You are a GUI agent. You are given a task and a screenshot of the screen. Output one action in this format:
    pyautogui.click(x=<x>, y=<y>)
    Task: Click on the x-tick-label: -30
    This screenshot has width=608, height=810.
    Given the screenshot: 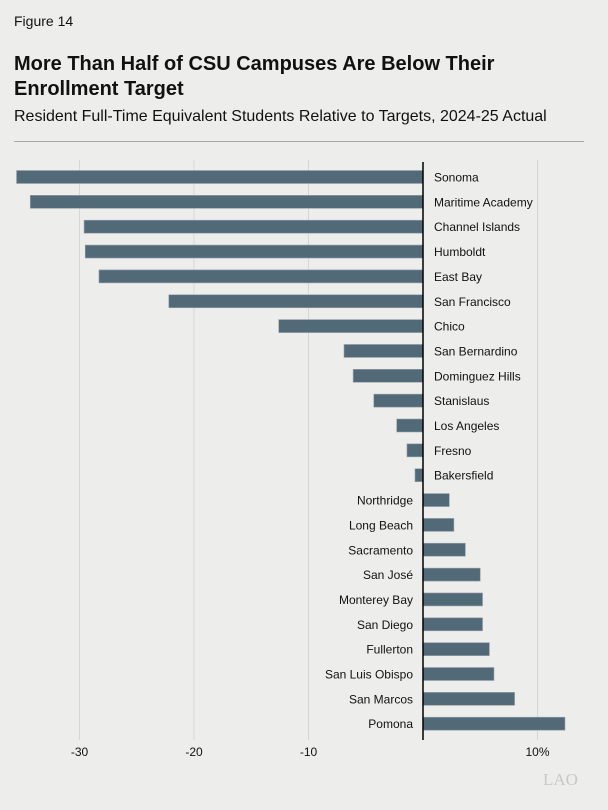 What is the action you would take?
    pyautogui.click(x=80, y=752)
    